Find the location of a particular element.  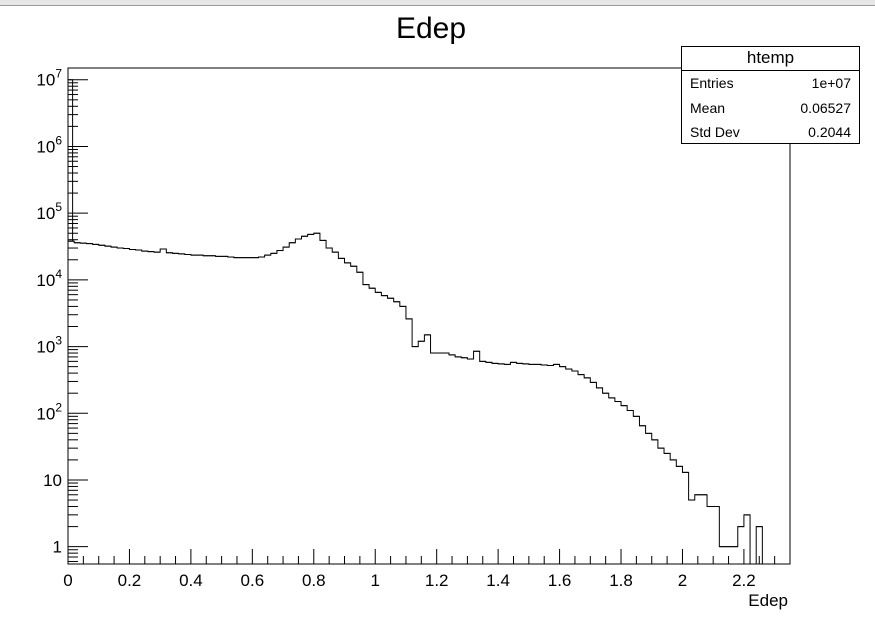

window-top-bar is located at coordinates (437, 3).